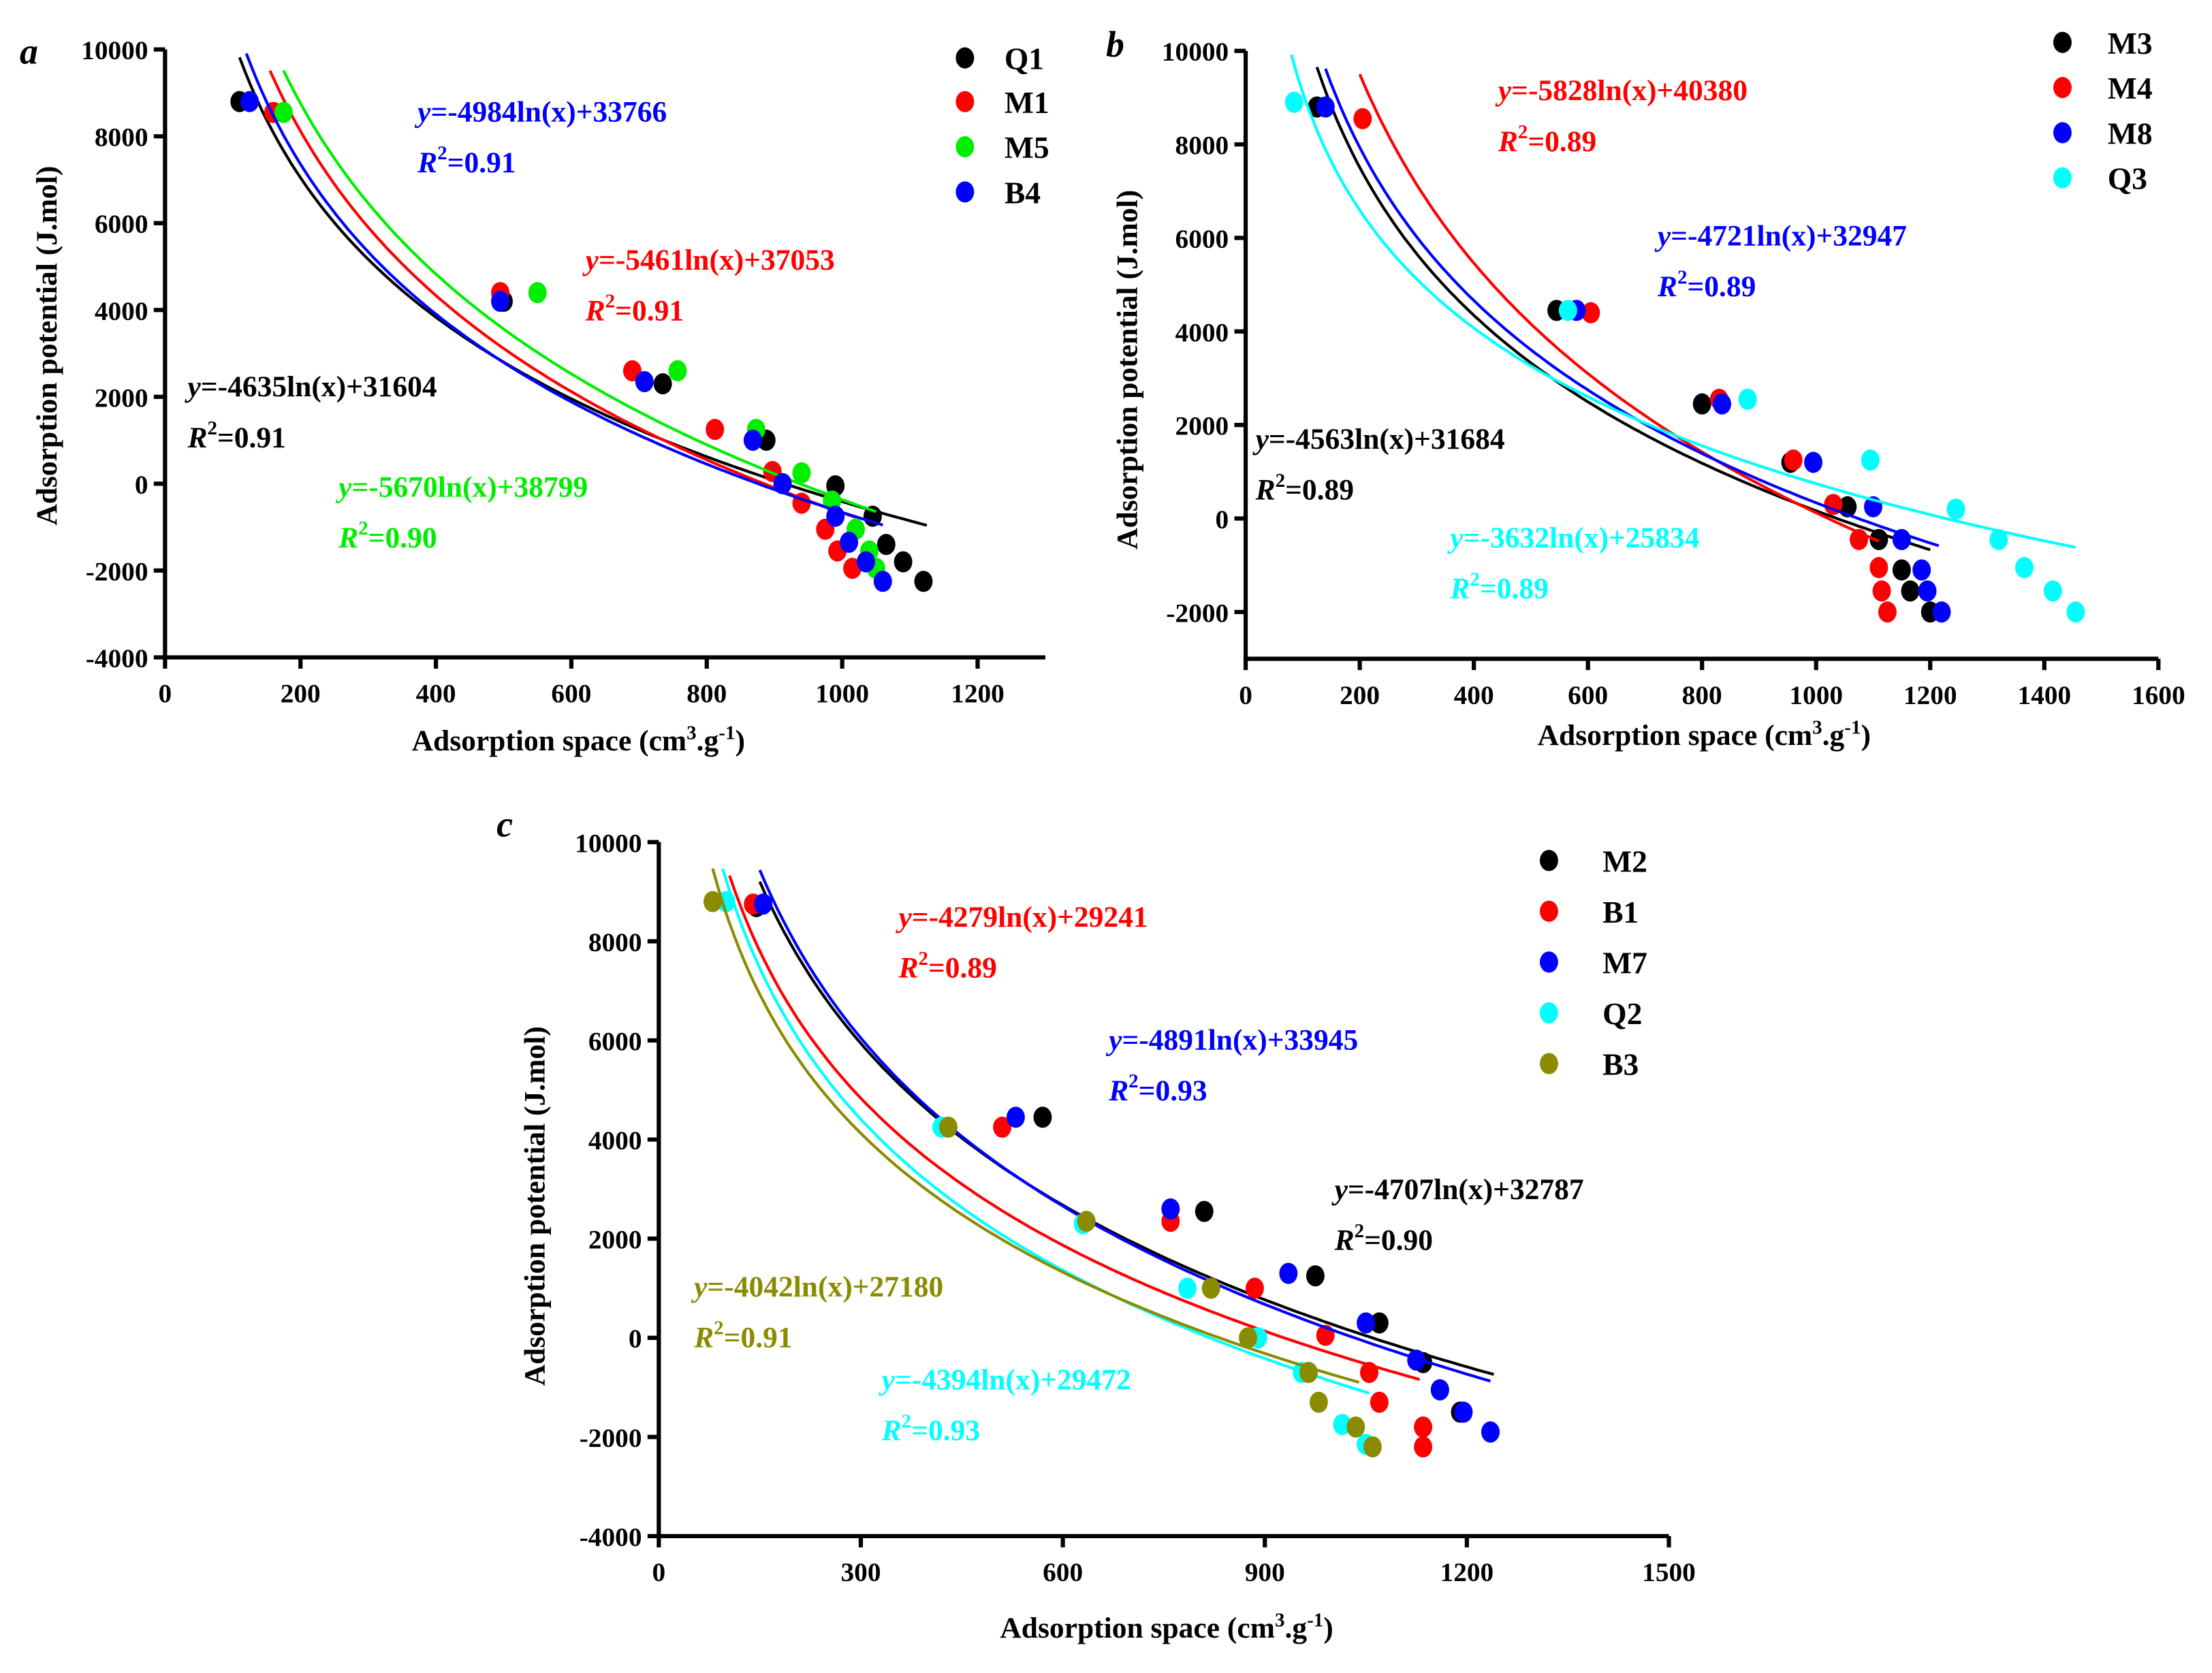 Image resolution: width=2212 pixels, height=1673 pixels. Describe the element at coordinates (1588, 695) in the screenshot. I see `x-tick-label: 600` at that location.